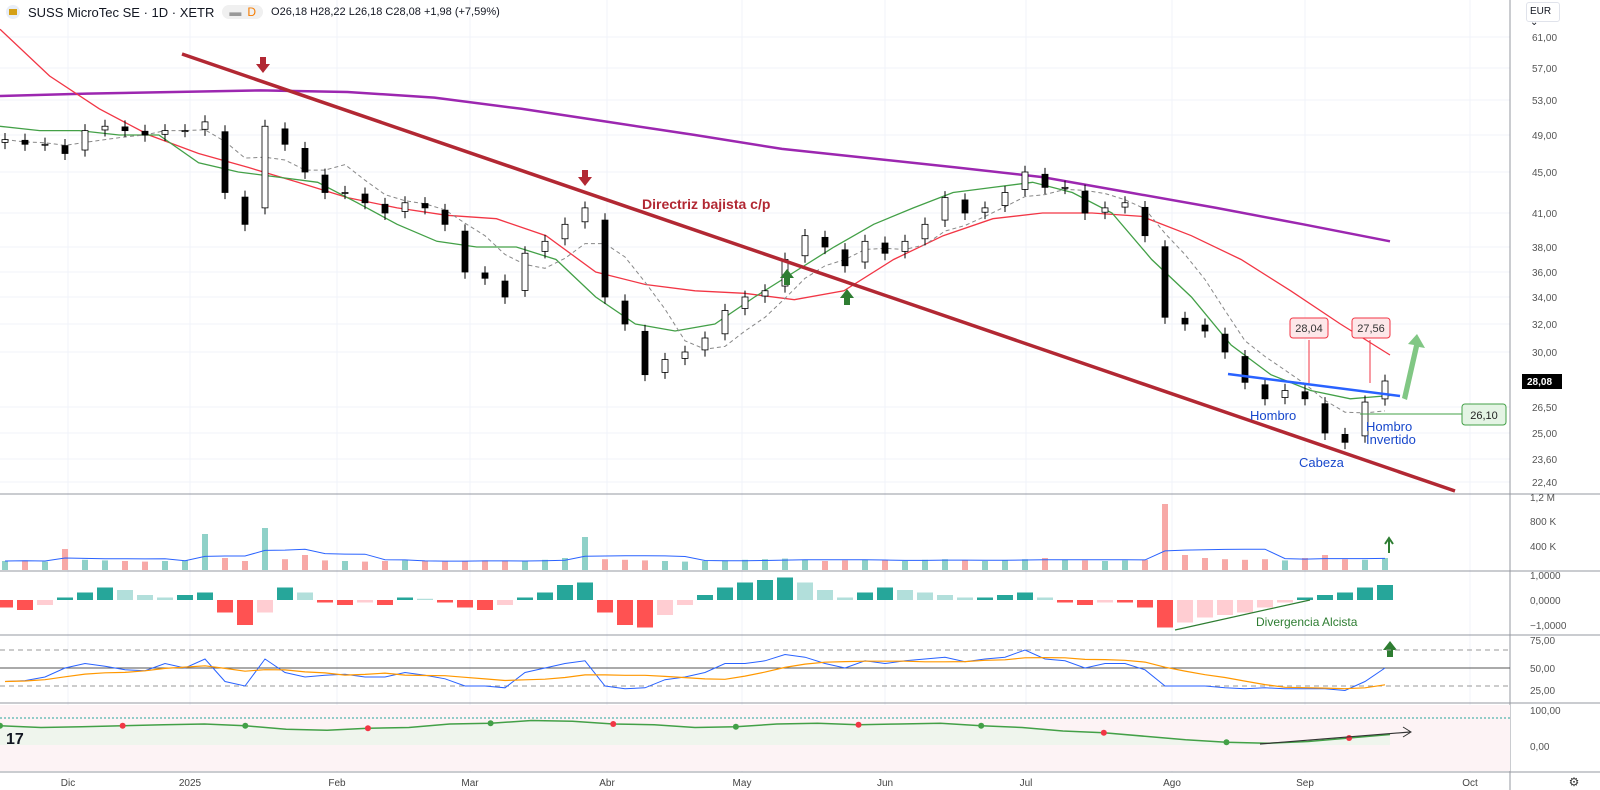  I want to click on currency-selector: EUR ⌄, so click(1543, 15).